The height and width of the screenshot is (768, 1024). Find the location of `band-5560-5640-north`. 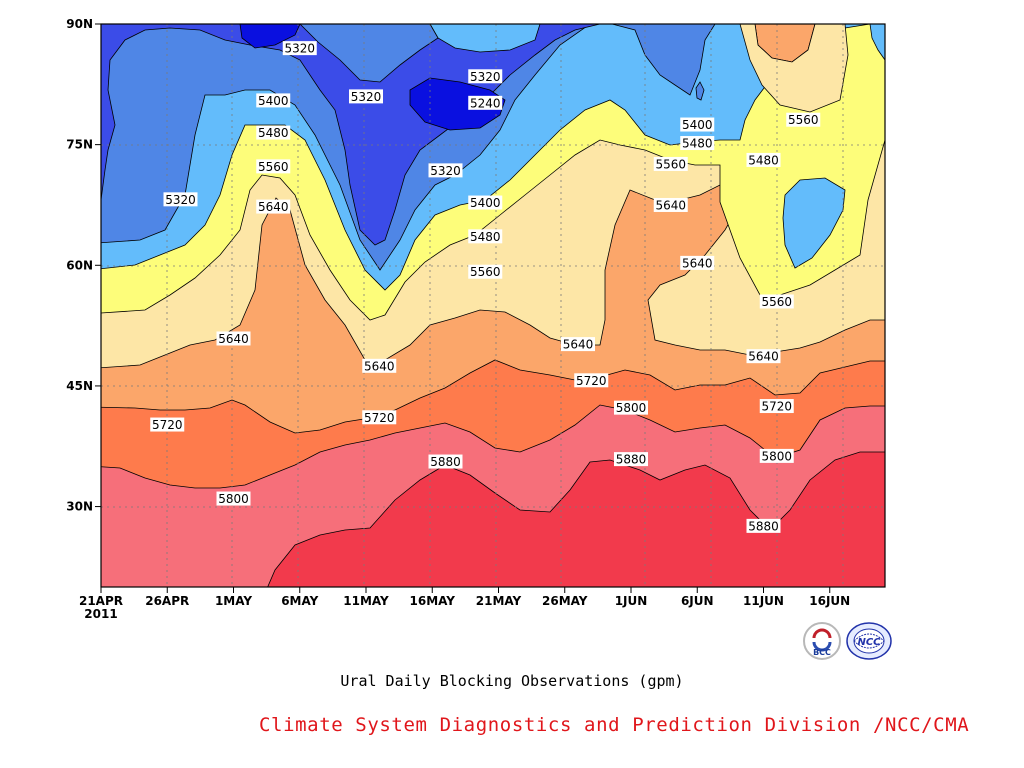

band-5560-5640-north is located at coordinates (794, 68).